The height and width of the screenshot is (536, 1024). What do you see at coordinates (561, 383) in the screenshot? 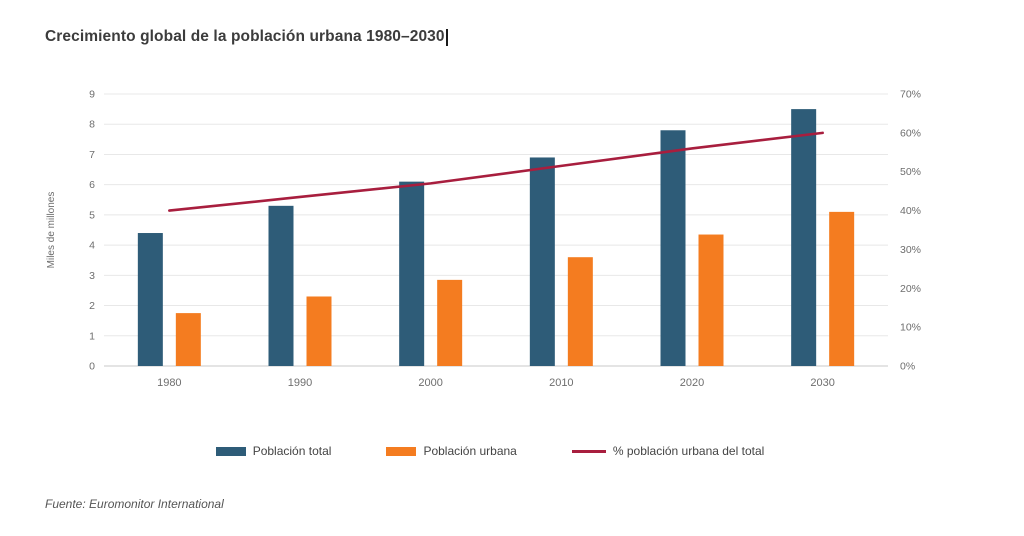
I see `x-axis-label: 2010` at bounding box center [561, 383].